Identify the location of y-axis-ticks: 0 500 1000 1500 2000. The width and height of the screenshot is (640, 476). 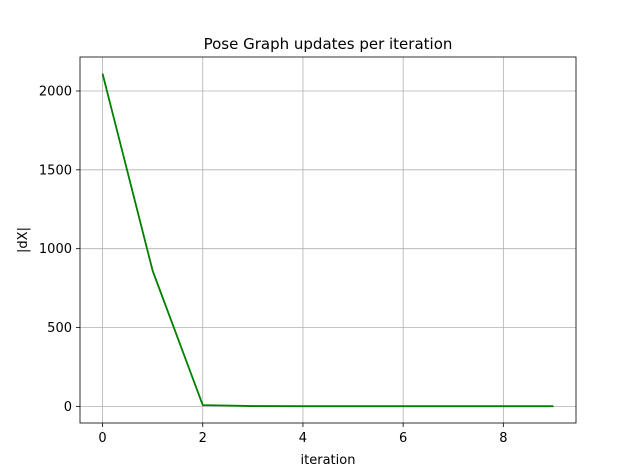
(59, 249).